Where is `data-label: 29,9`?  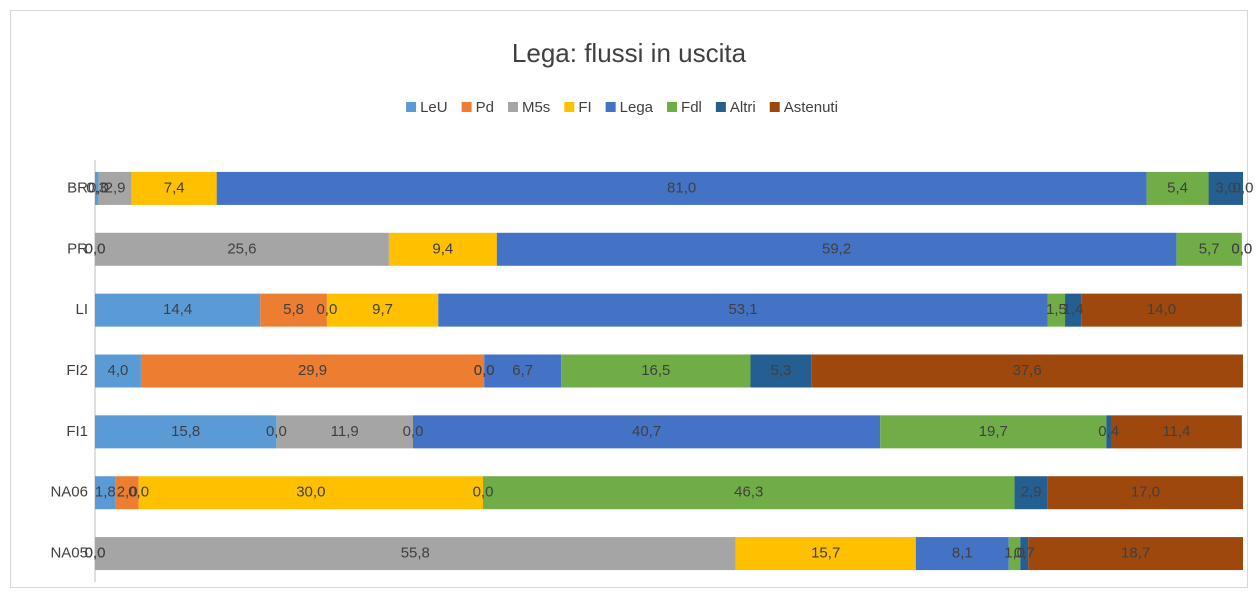 data-label: 29,9 is located at coordinates (312, 370).